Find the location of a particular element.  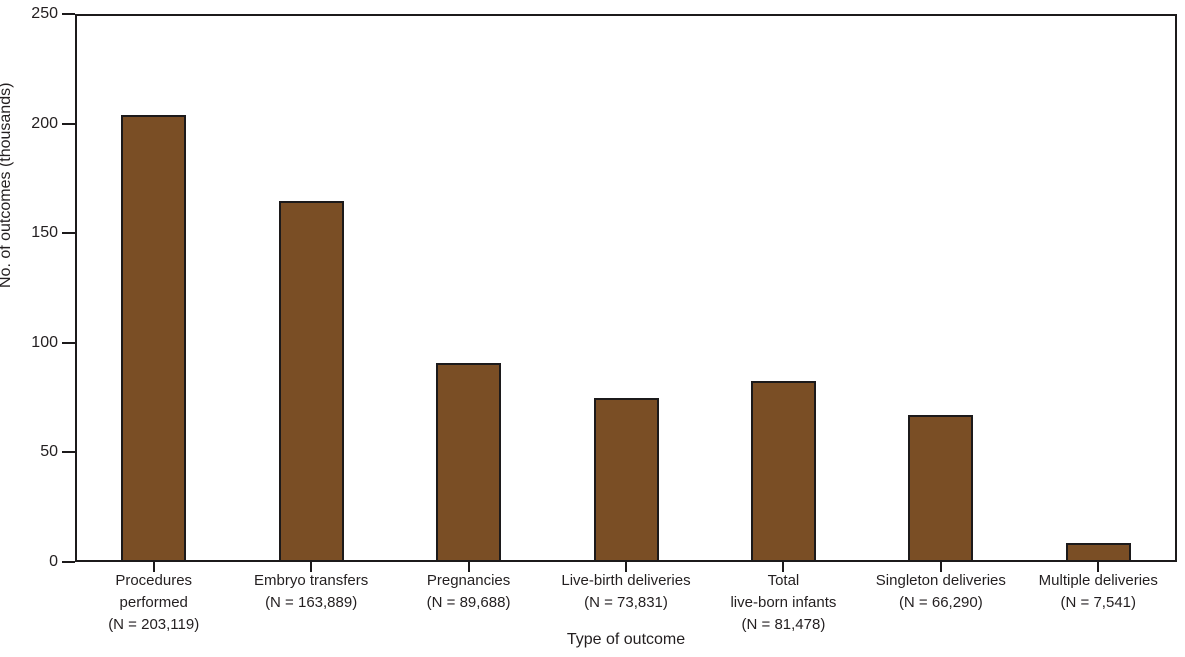

category-label-line: (N = 203,119) is located at coordinates (154, 624).